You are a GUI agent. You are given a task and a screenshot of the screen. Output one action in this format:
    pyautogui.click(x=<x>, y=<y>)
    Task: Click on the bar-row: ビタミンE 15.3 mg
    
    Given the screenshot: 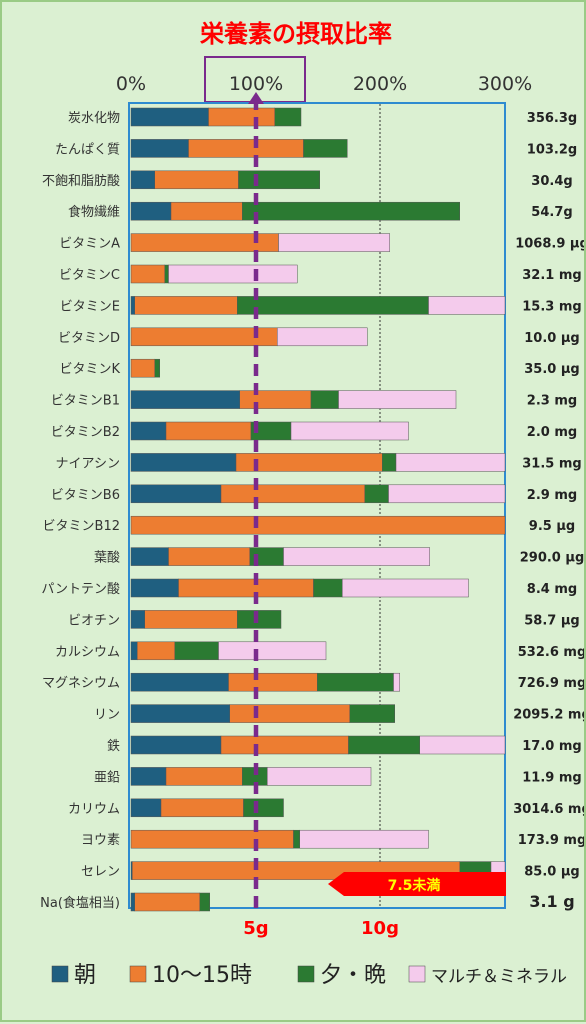 What is the action you would take?
    pyautogui.click(x=321, y=305)
    